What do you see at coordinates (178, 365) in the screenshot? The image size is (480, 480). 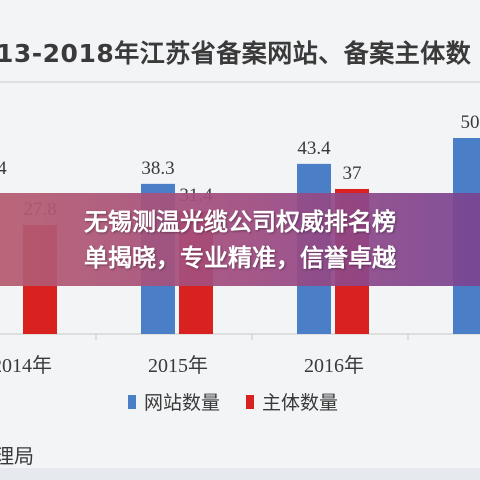 I see `x-tick-label-1: 2015年` at bounding box center [178, 365].